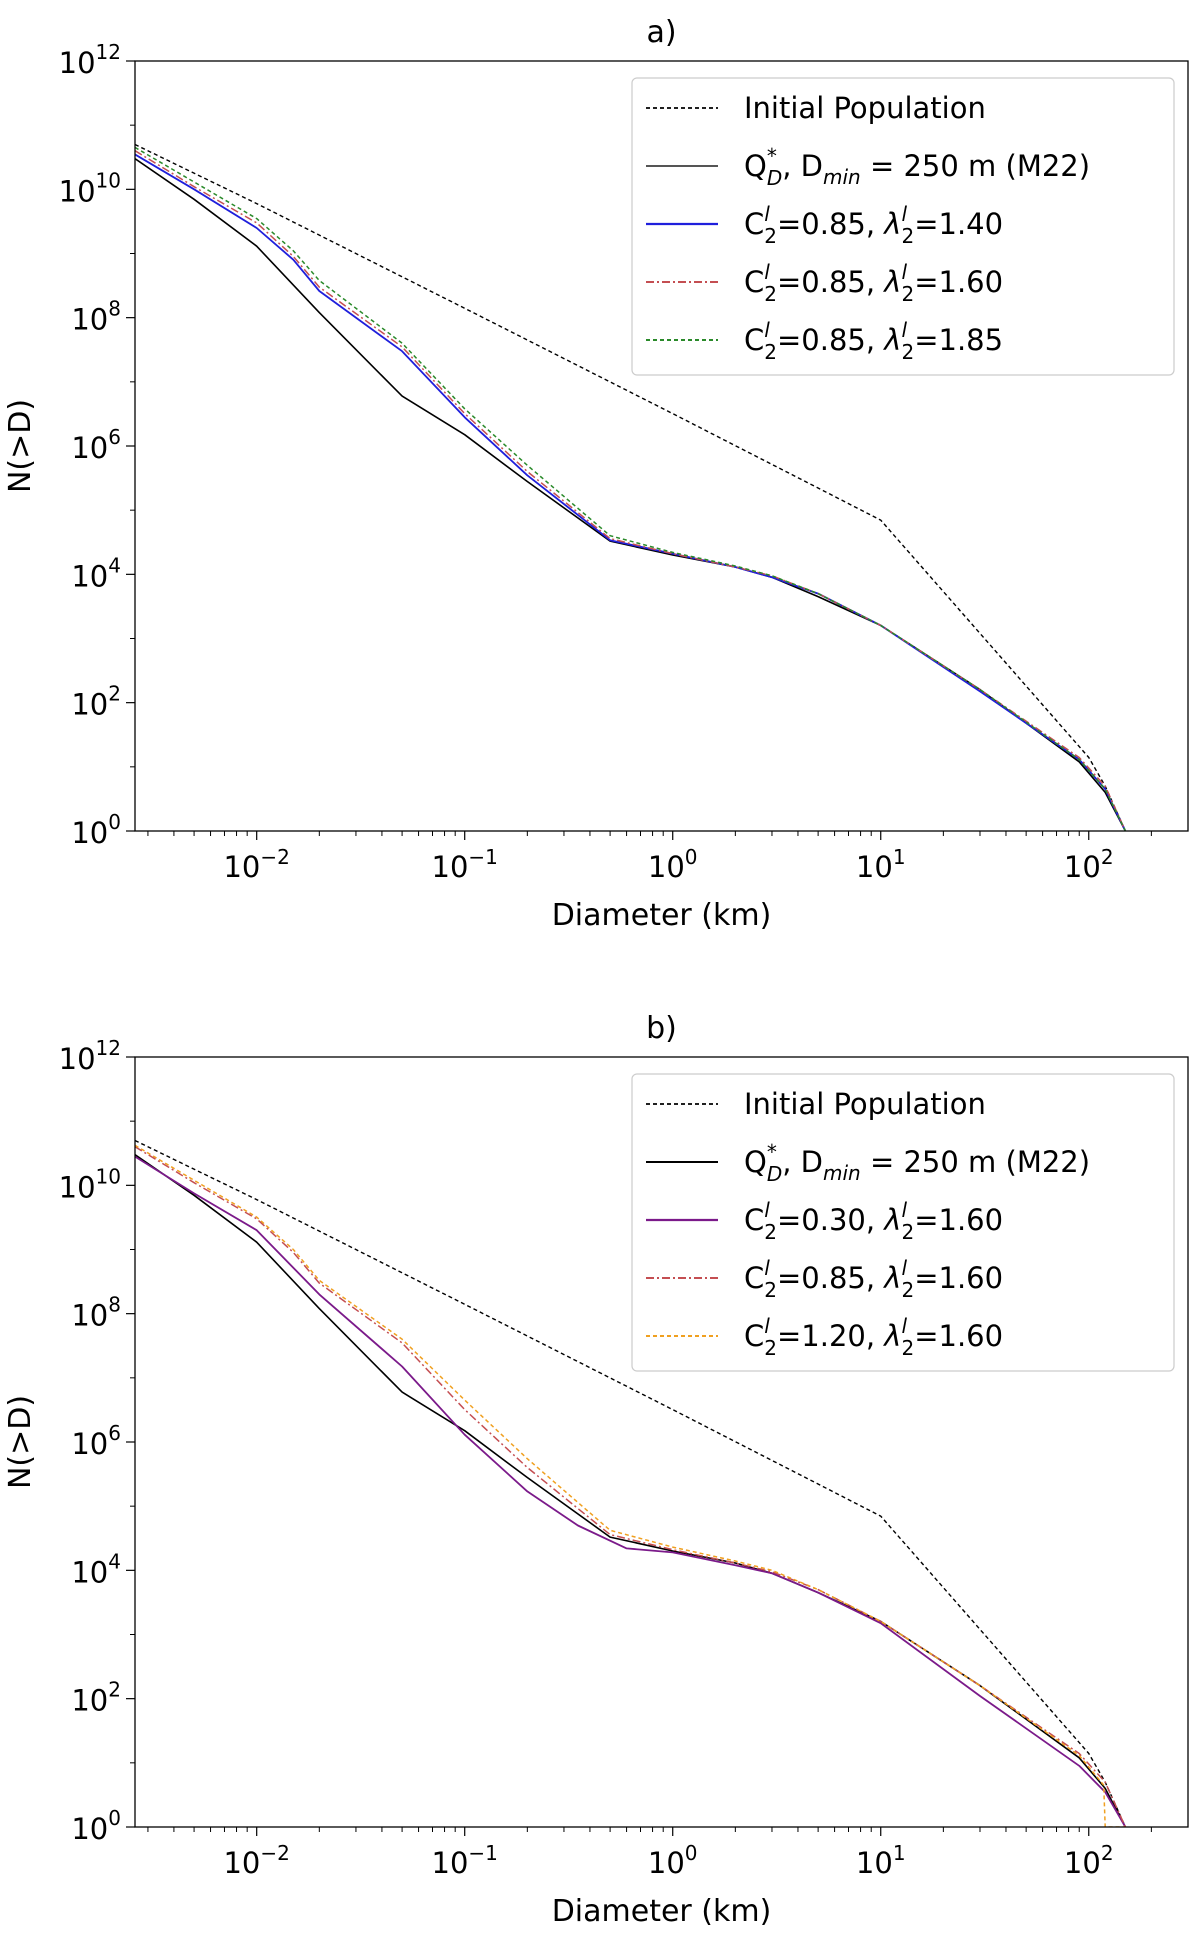 Image resolution: width=1200 pixels, height=1940 pixels. Describe the element at coordinates (873, 1337) in the screenshot. I see `legend-label-4: Cl2​=1.20, λl2​=1.60` at that location.